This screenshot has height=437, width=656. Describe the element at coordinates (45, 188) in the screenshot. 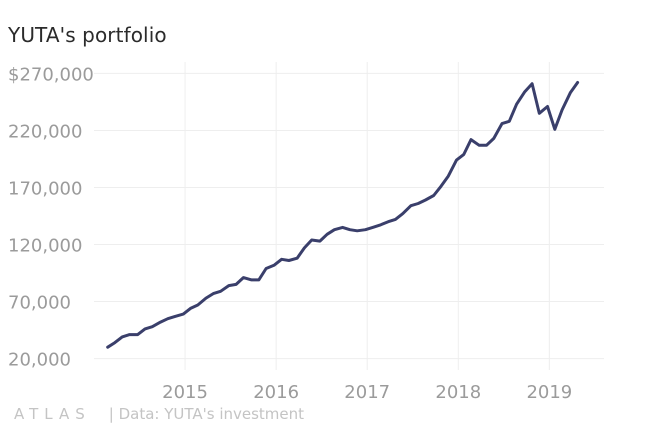

I see `y-tick-label: 170,000` at that location.